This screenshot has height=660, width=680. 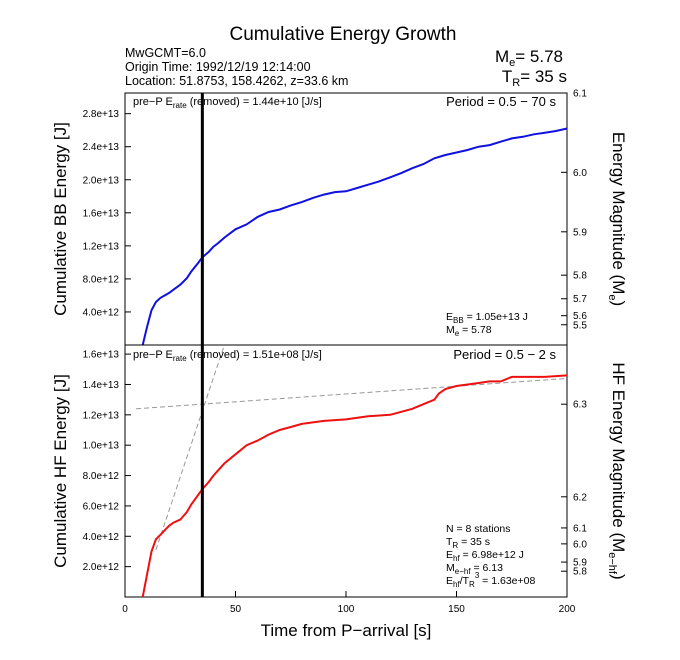 I want to click on xtick-label: 50, so click(x=236, y=609).